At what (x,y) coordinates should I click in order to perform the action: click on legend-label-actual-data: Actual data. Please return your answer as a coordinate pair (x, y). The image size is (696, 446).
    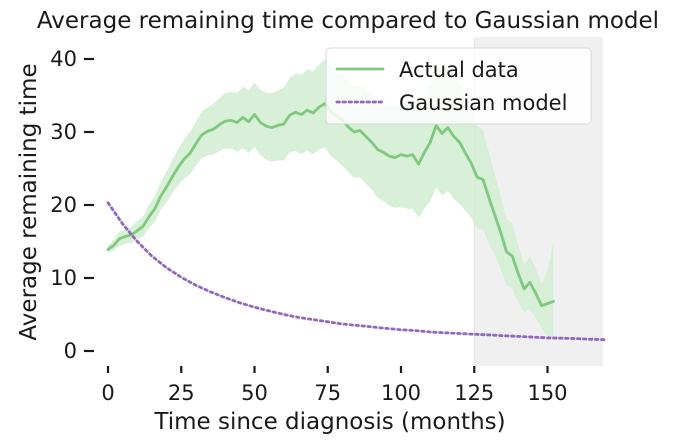
    Looking at the image, I should click on (459, 70).